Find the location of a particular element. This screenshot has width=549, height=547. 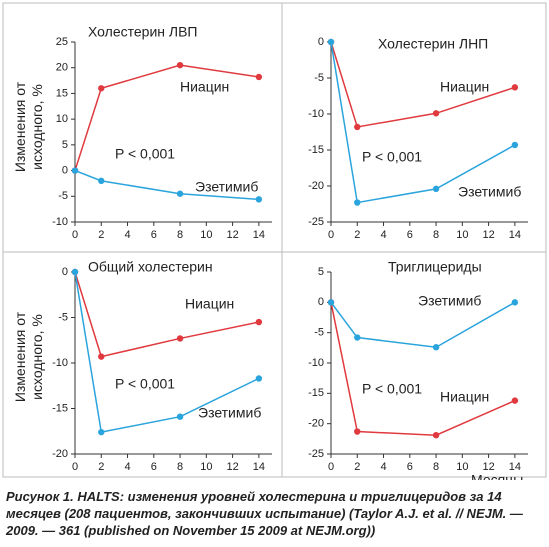

x-axis-label: Месяцы is located at coordinates (497, 476).